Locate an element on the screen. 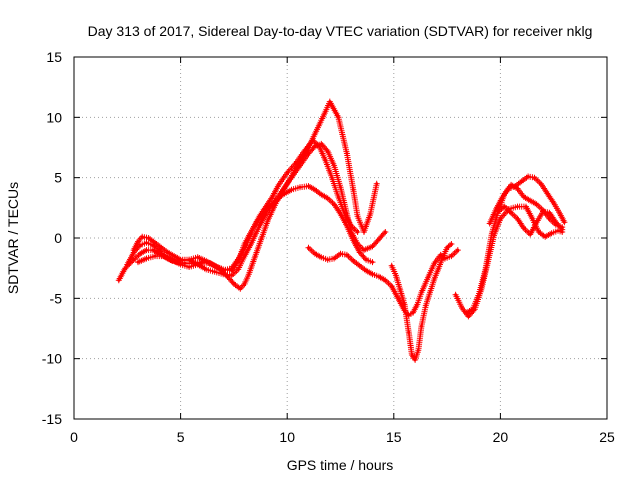  x-tick-label: 0 is located at coordinates (74, 437).